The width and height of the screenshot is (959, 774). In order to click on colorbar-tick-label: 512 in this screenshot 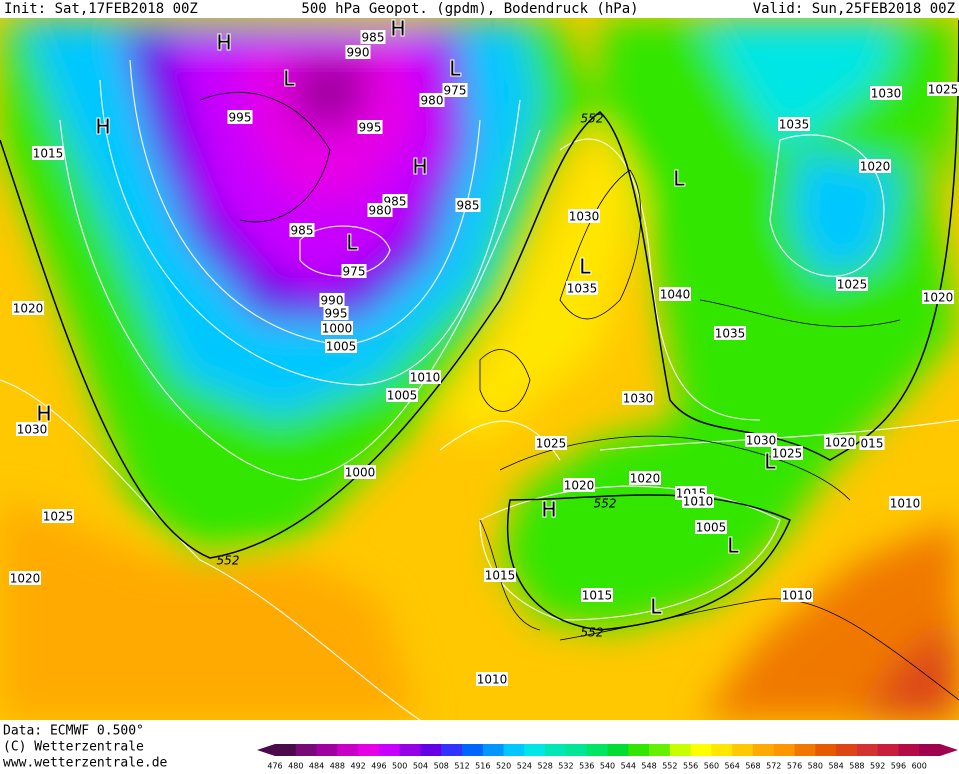, I will do `click(461, 766)`.